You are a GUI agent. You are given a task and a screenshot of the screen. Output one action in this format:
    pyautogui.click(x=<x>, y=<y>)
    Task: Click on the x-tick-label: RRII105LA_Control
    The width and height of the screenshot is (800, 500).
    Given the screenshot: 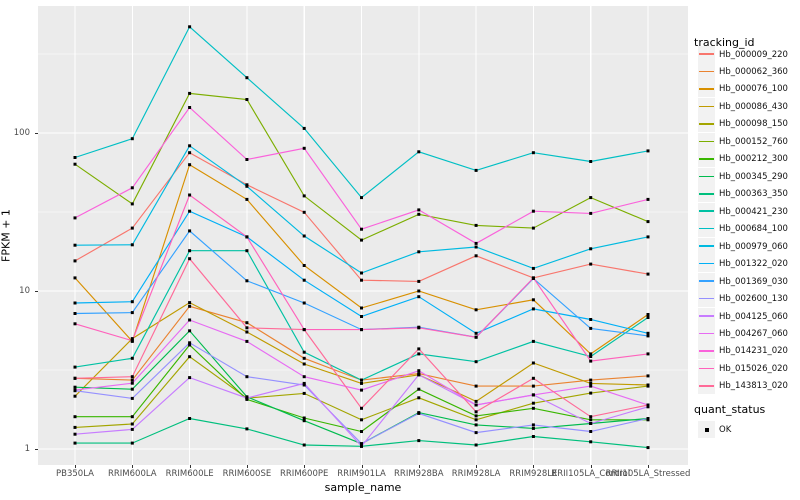 What is the action you would take?
    pyautogui.click(x=591, y=474)
    